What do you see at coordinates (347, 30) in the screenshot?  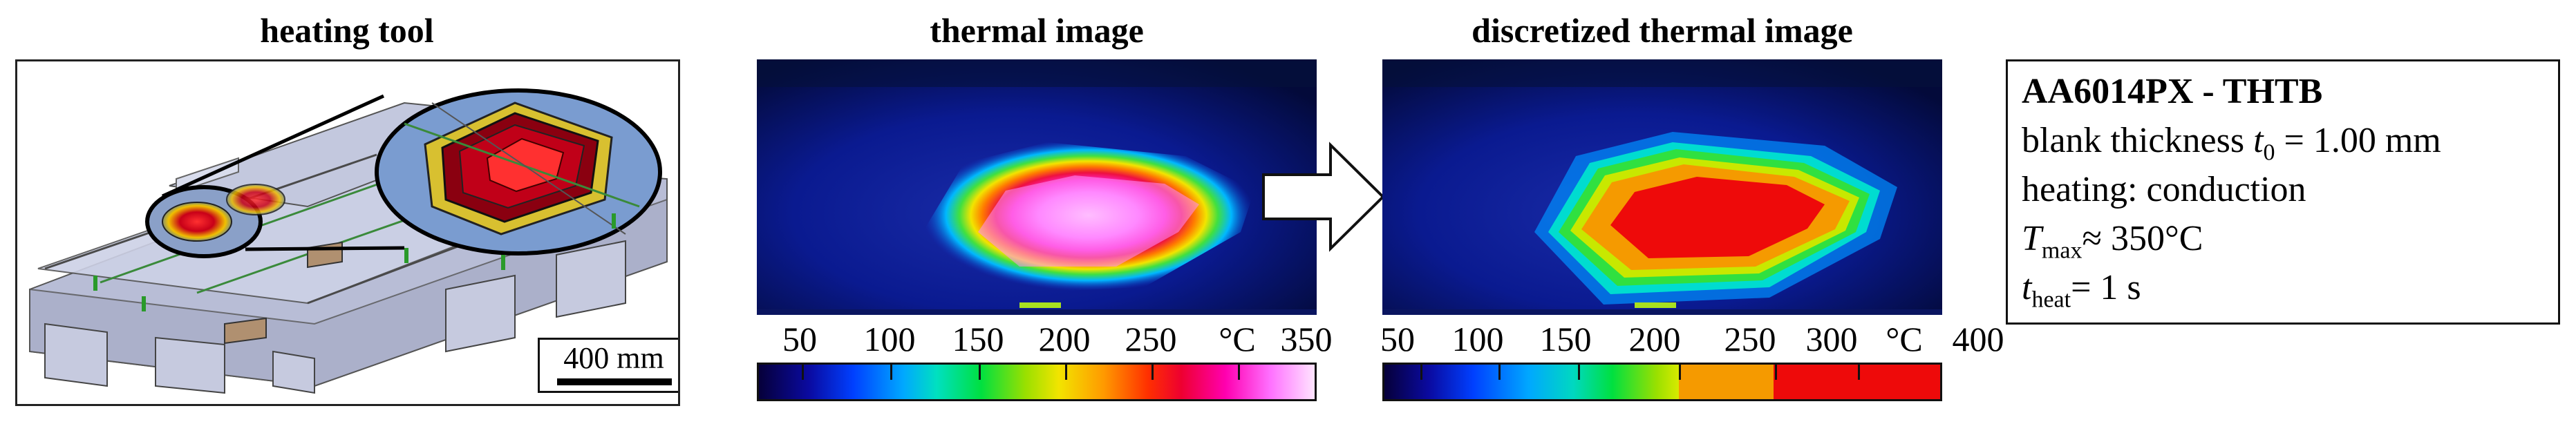 I see `heating-tool-title: heating tool` at bounding box center [347, 30].